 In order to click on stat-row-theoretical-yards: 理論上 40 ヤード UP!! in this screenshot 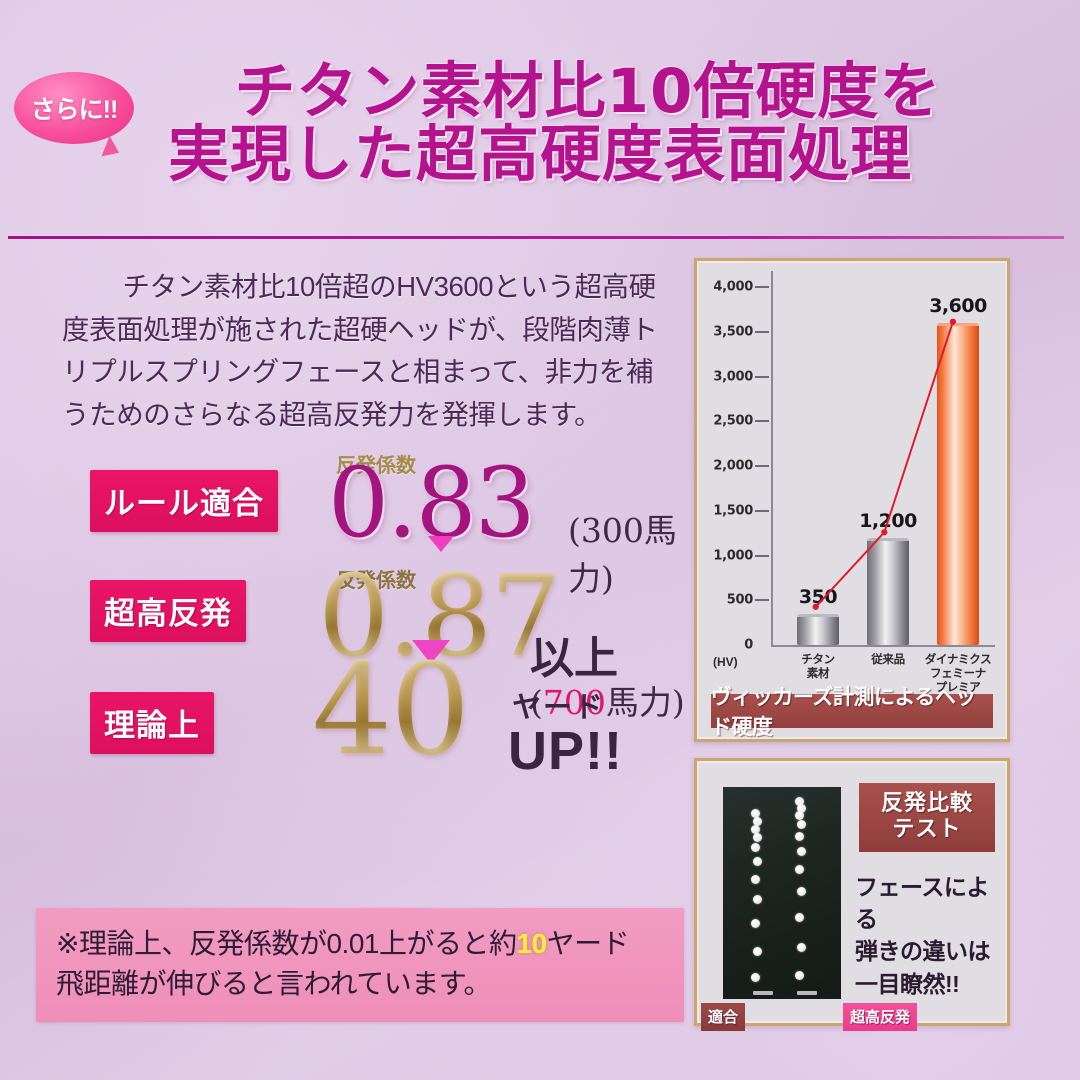, I will do `click(375, 711)`.